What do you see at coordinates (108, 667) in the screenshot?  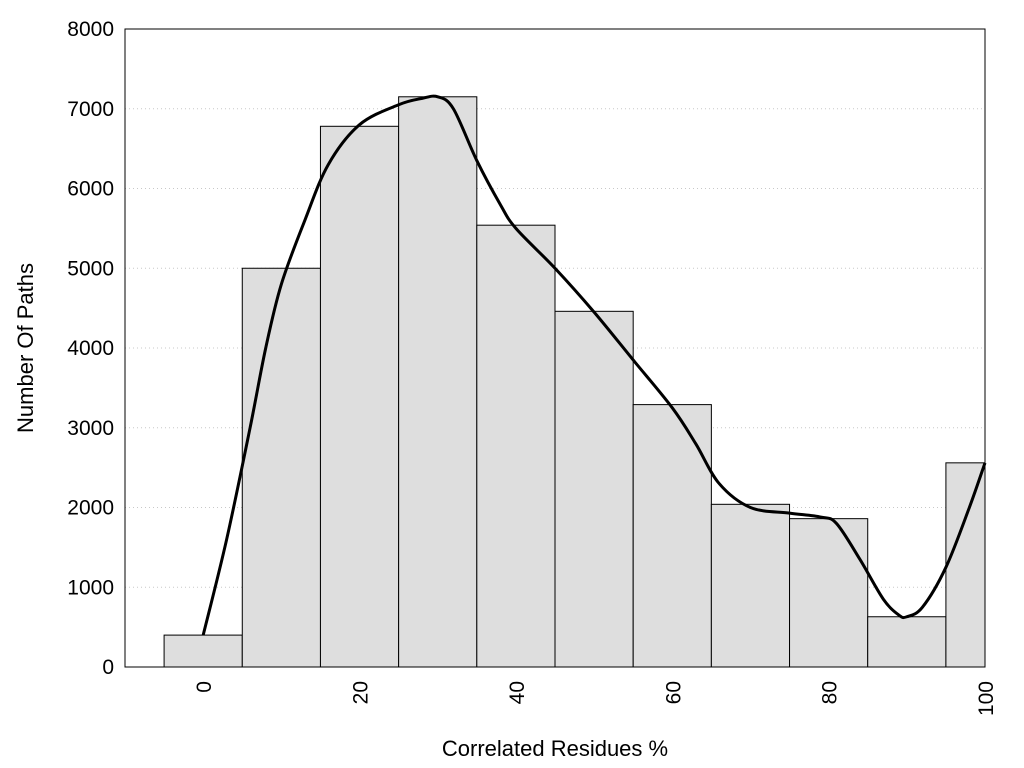 I see `y-tick-label: 0` at bounding box center [108, 667].